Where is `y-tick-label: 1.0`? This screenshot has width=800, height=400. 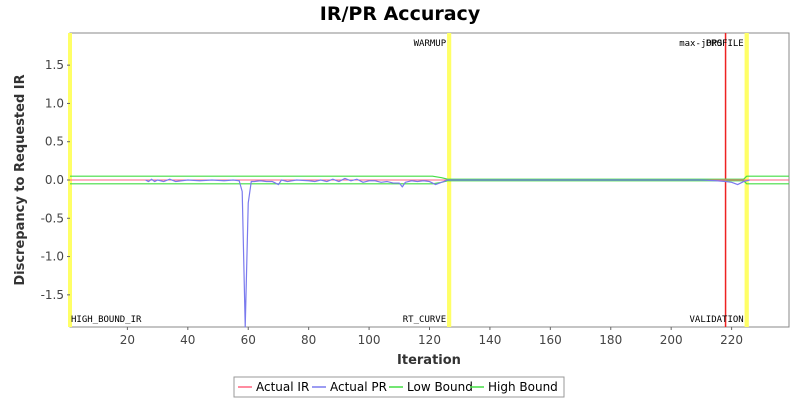 y-tick-label: 1.0 is located at coordinates (54, 103).